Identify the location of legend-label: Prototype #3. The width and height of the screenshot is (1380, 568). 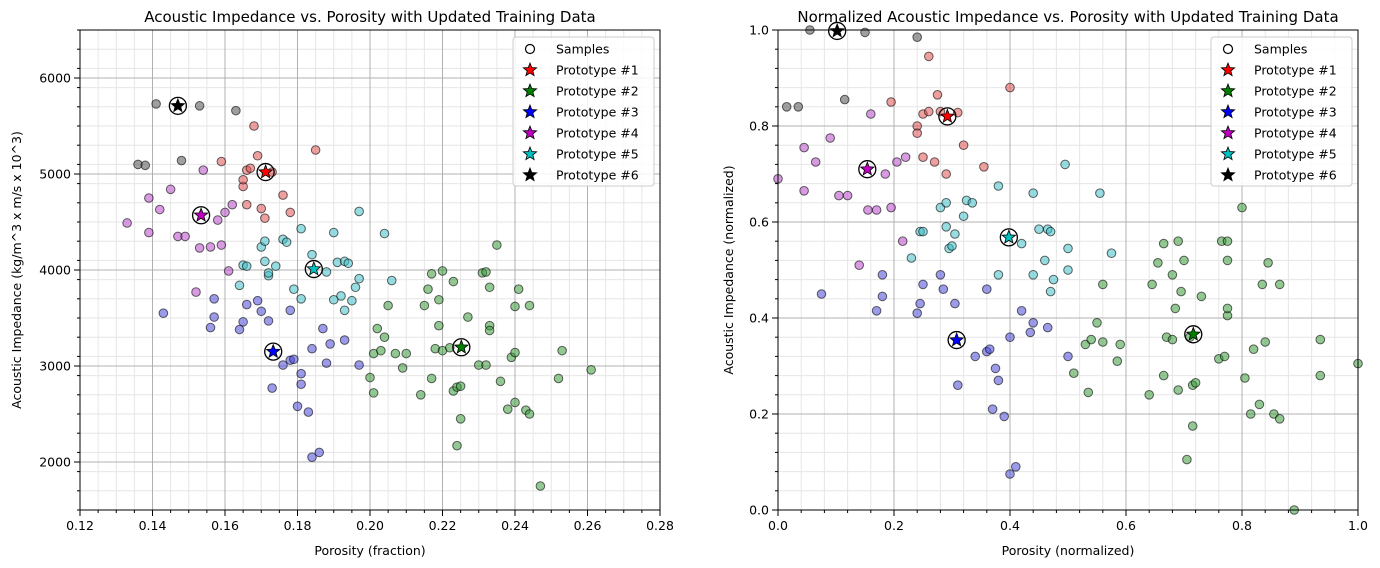
(1295, 112).